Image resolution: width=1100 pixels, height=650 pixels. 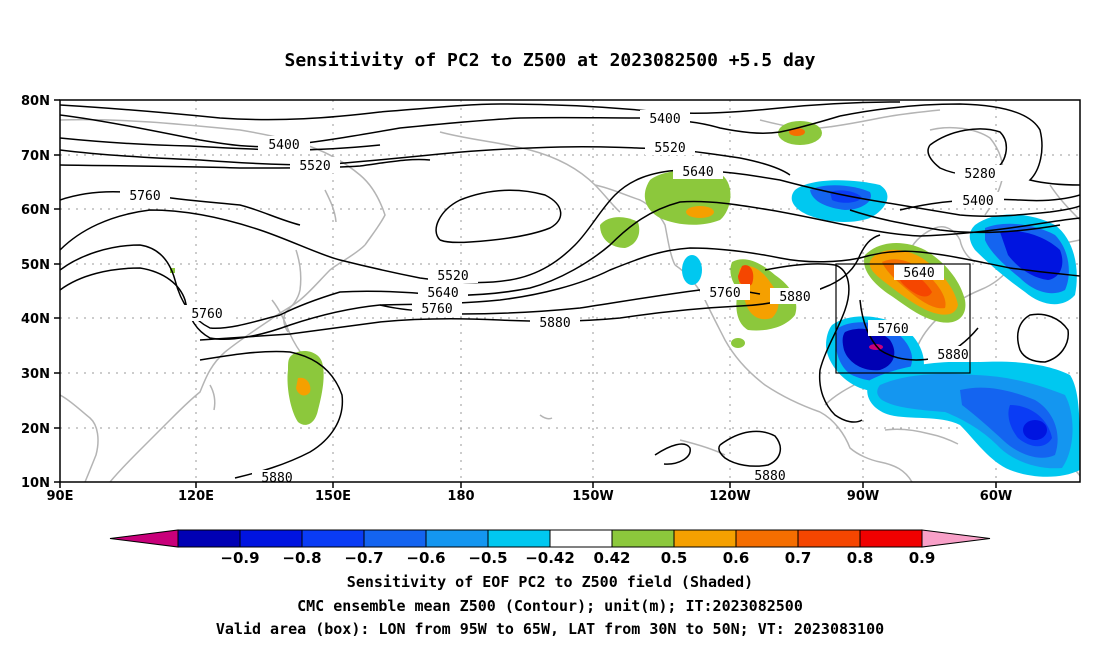 I want to click on shading-orange-alaska, so click(x=700, y=212).